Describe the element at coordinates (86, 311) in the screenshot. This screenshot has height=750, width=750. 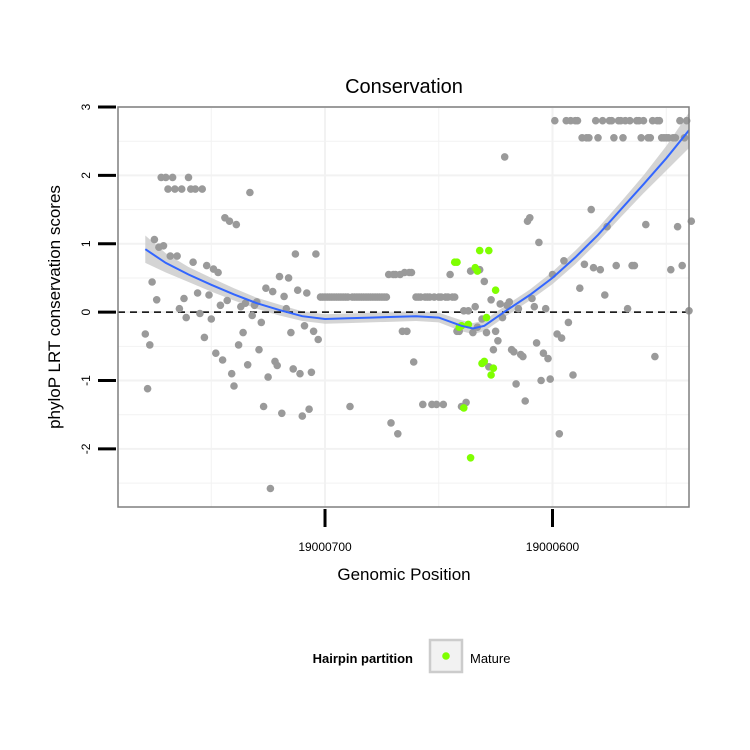
I see `y-tick-label: 0` at that location.